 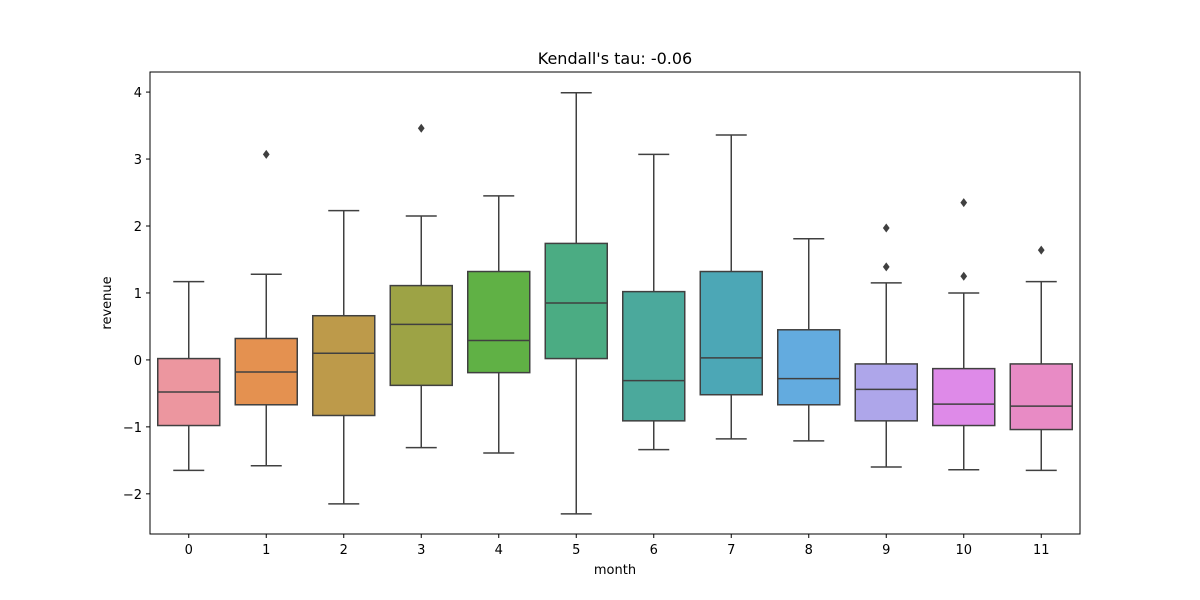 What do you see at coordinates (963, 550) in the screenshot?
I see `x-tick-label: 10` at bounding box center [963, 550].